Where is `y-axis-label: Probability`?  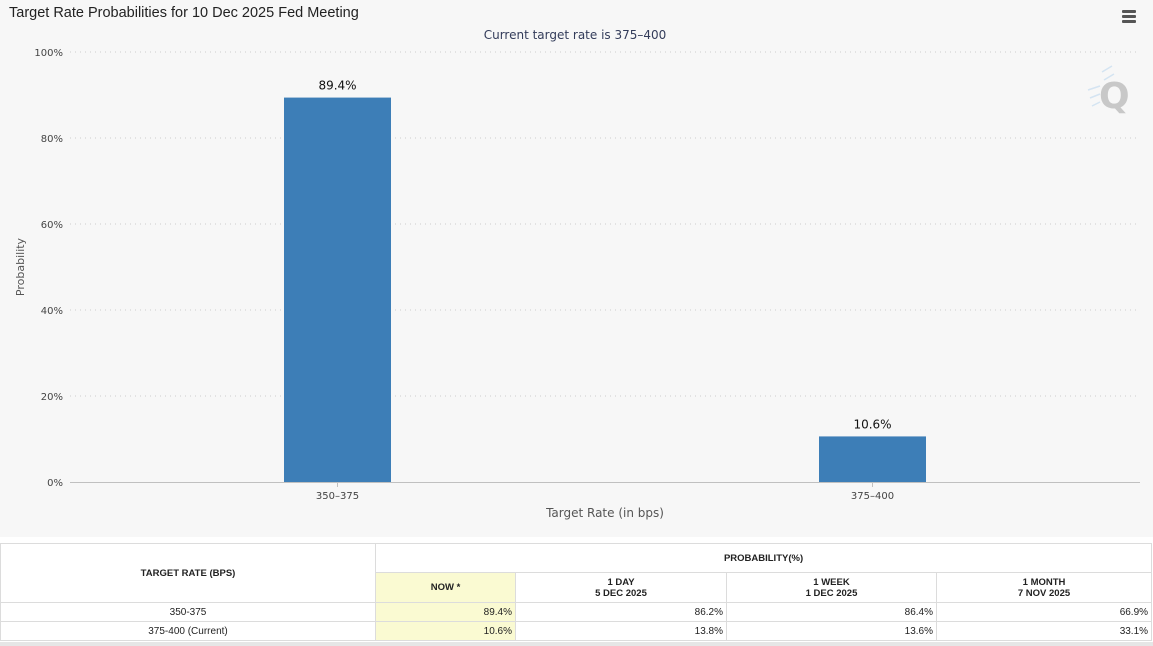 y-axis-label: Probability is located at coordinates (20, 266).